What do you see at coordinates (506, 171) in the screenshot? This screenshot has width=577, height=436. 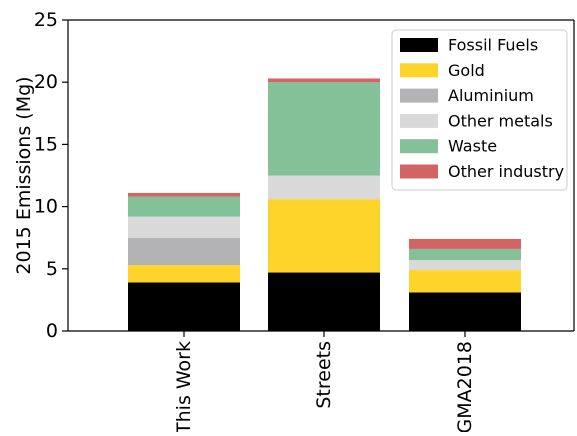 I see `legend-label-other-industry: Other industry` at bounding box center [506, 171].